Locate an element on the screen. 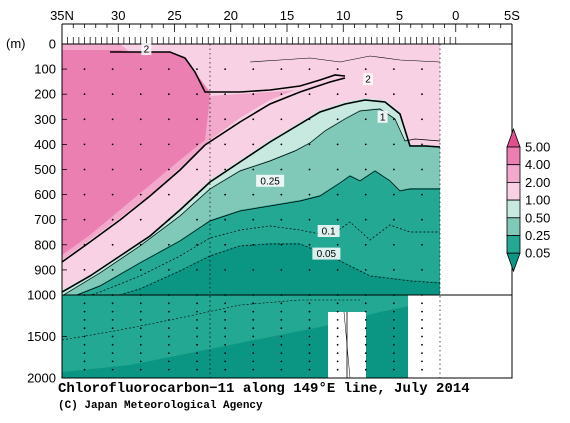 The width and height of the screenshot is (570, 423). colorbar: 5.00 4.00 2.00 1.00 0.50 0.25 0.05 is located at coordinates (528, 200).